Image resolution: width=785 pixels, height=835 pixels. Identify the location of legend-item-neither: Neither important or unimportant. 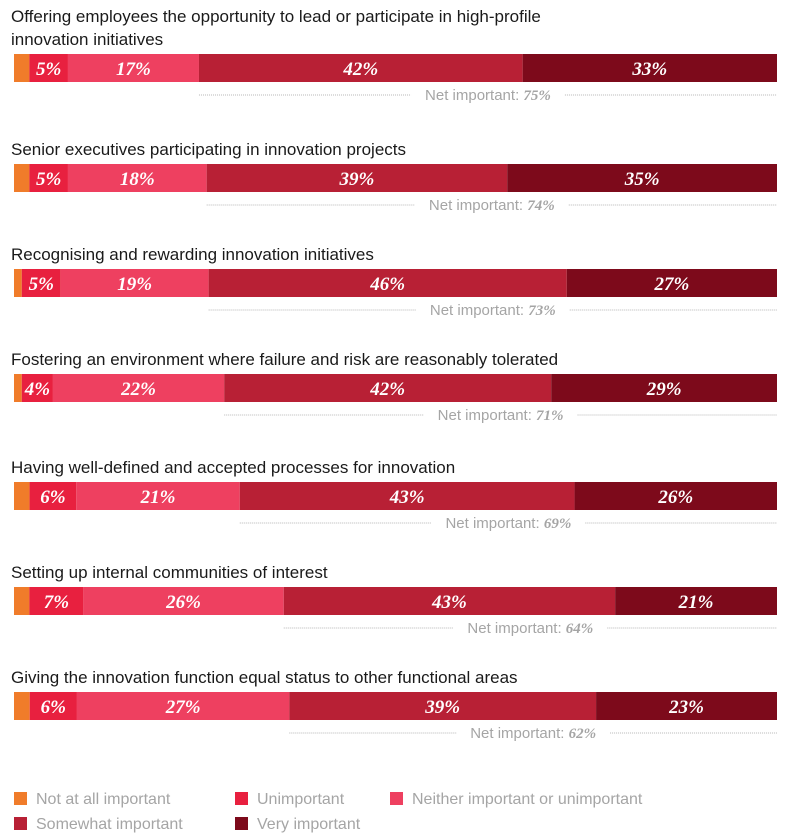
(516, 800).